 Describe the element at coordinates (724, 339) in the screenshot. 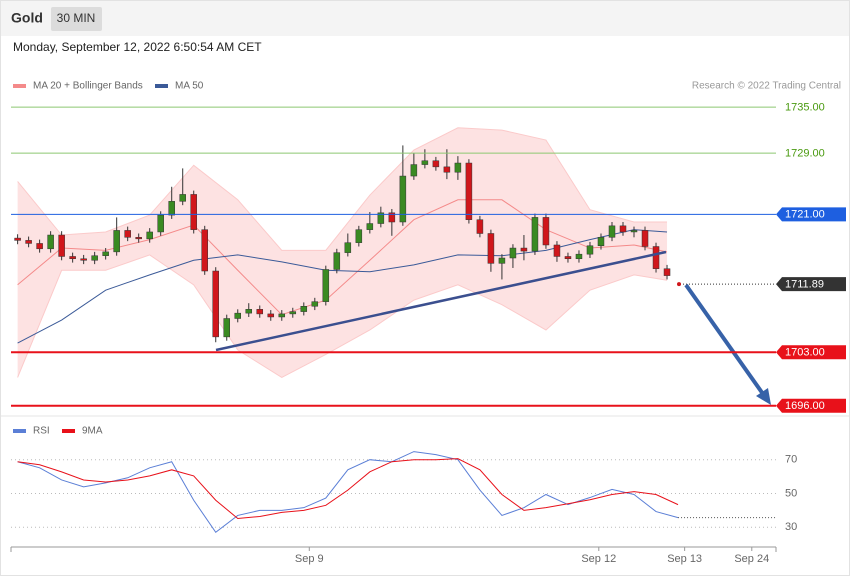

I see `forecast-arrow` at that location.